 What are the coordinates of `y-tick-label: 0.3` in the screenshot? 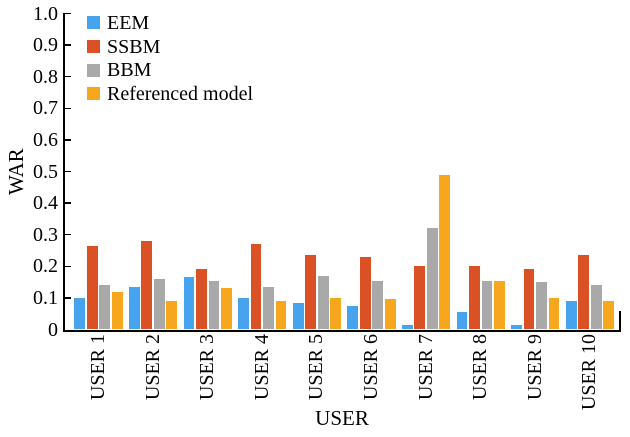 It's located at (45, 234).